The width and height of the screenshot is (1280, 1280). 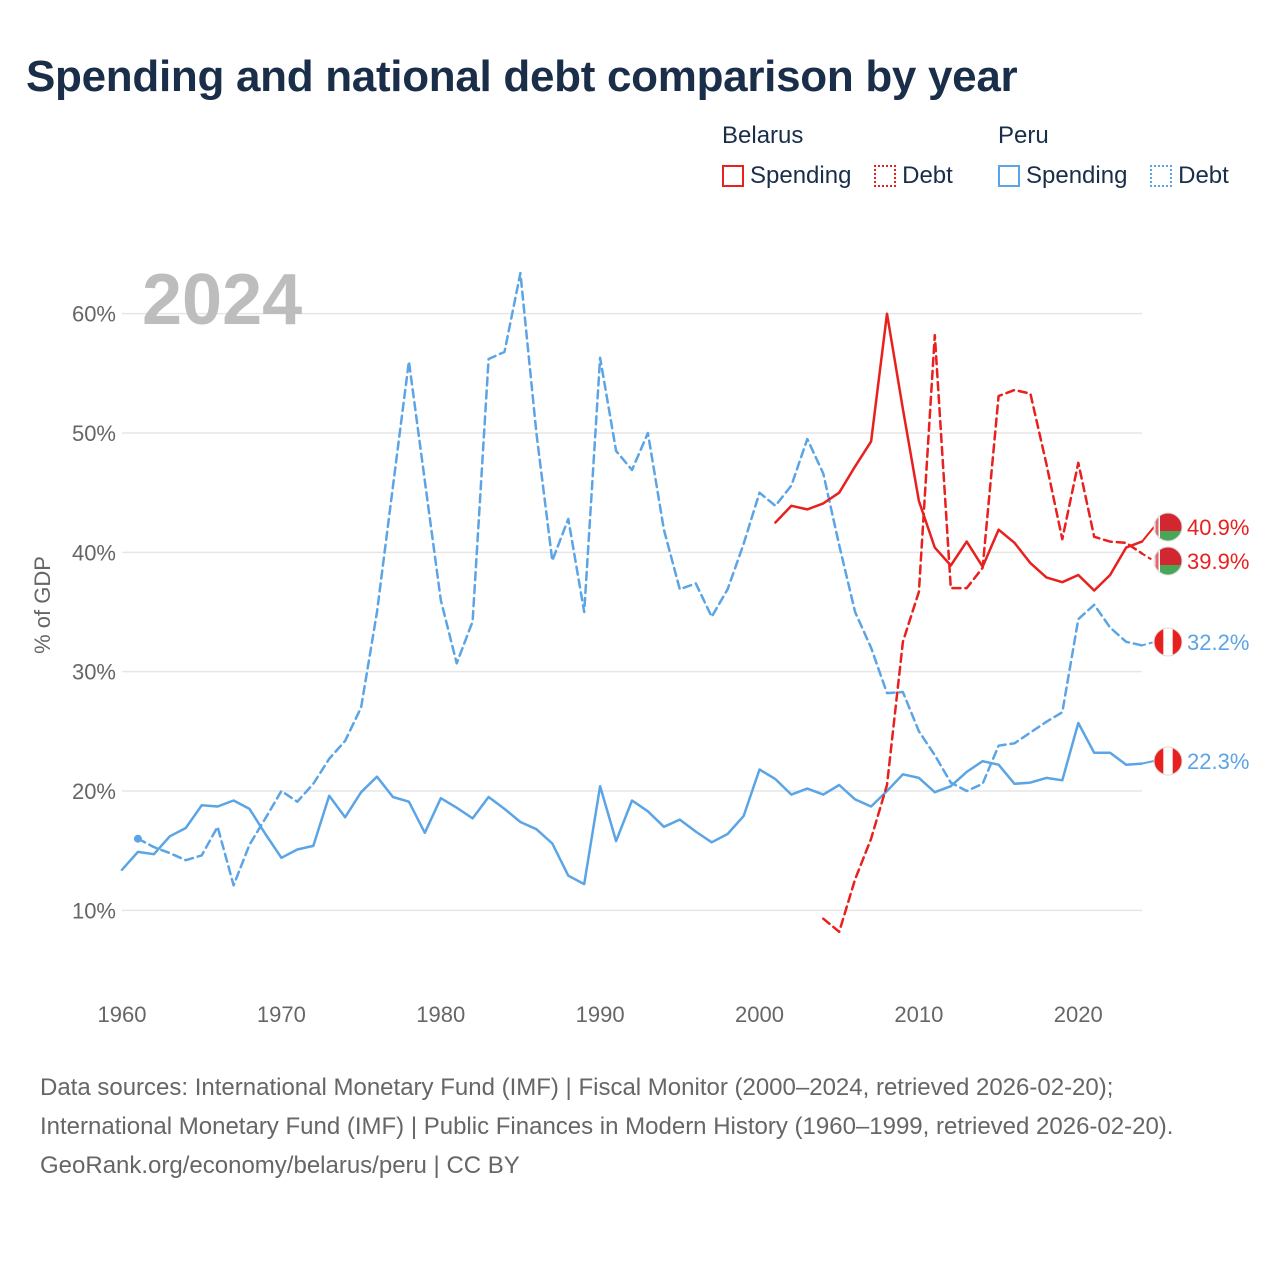 What do you see at coordinates (1218, 527) in the screenshot?
I see `end-value-label: 40.9%` at bounding box center [1218, 527].